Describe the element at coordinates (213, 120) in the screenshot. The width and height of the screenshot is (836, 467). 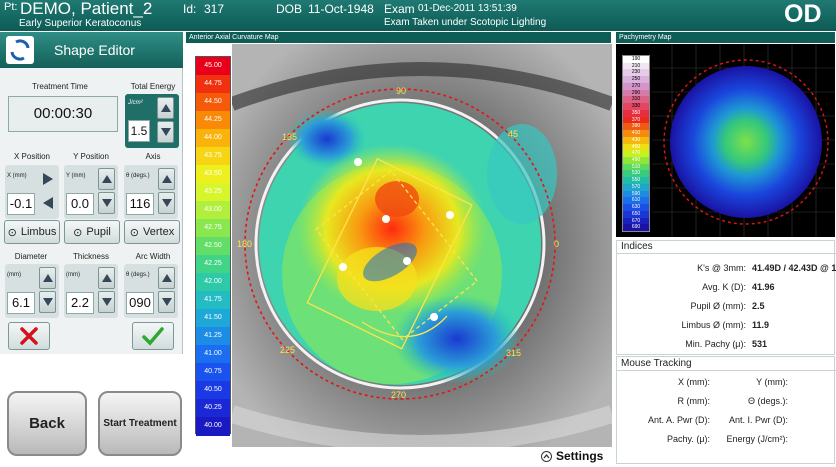
I see `axial-scale-tick: 44.25` at that location.